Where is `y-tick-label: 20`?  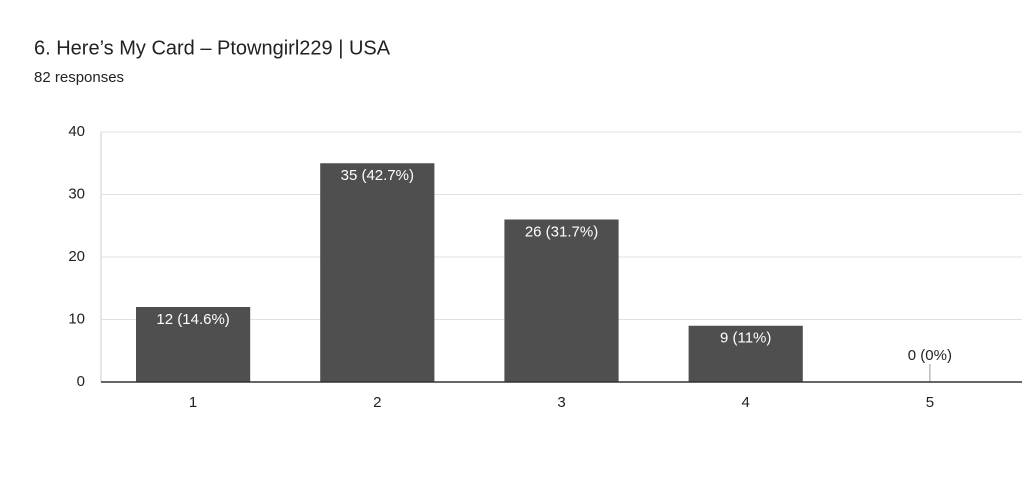 y-tick-label: 20 is located at coordinates (76, 256).